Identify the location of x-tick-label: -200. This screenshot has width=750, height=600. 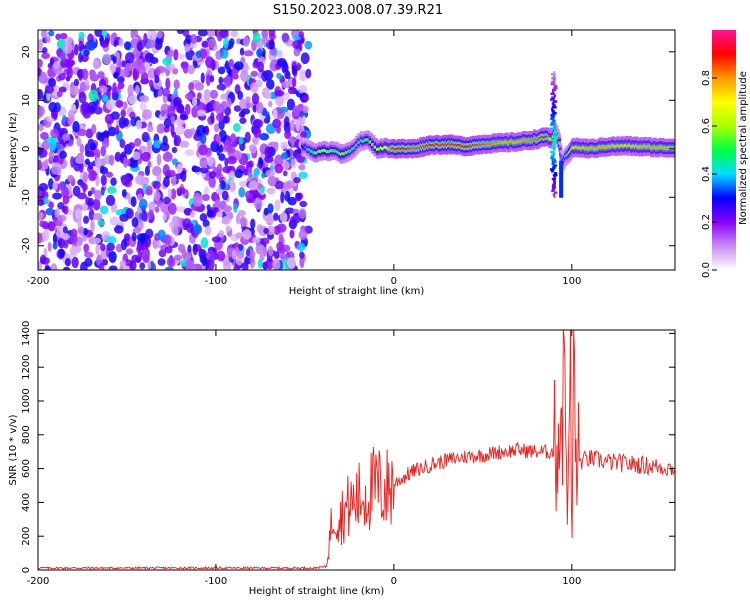
(38, 581).